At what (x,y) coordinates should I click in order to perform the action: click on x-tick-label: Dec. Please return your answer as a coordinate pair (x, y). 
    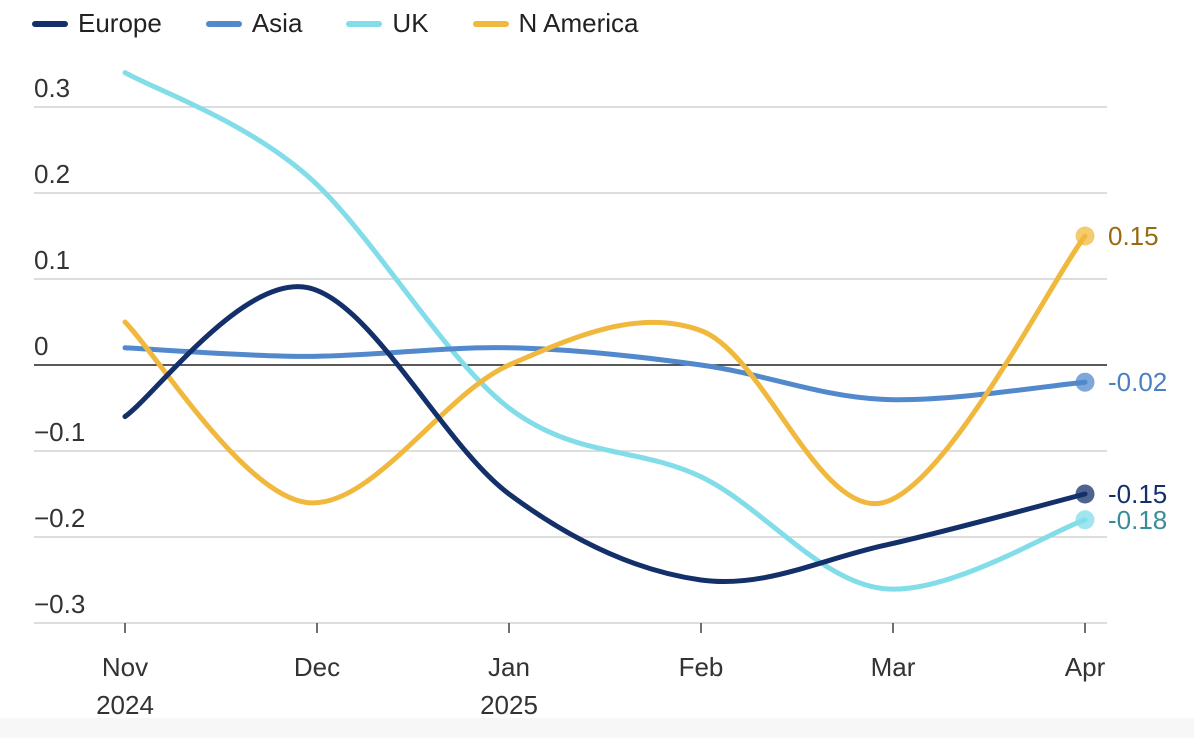
    Looking at the image, I should click on (317, 667).